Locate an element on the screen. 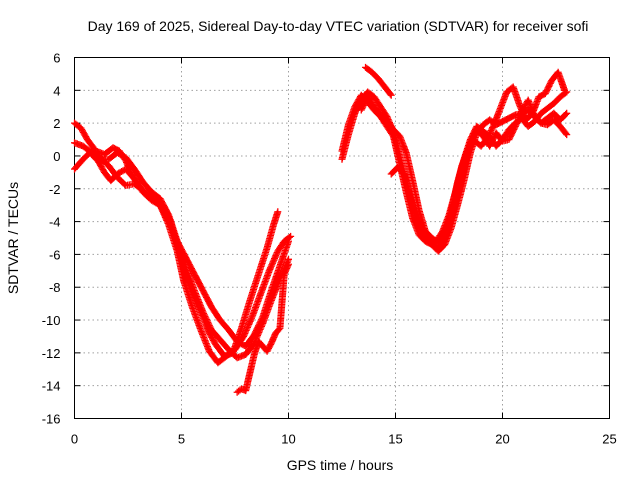 The image size is (640, 480). y-tick-label: -4 is located at coordinates (55, 222).